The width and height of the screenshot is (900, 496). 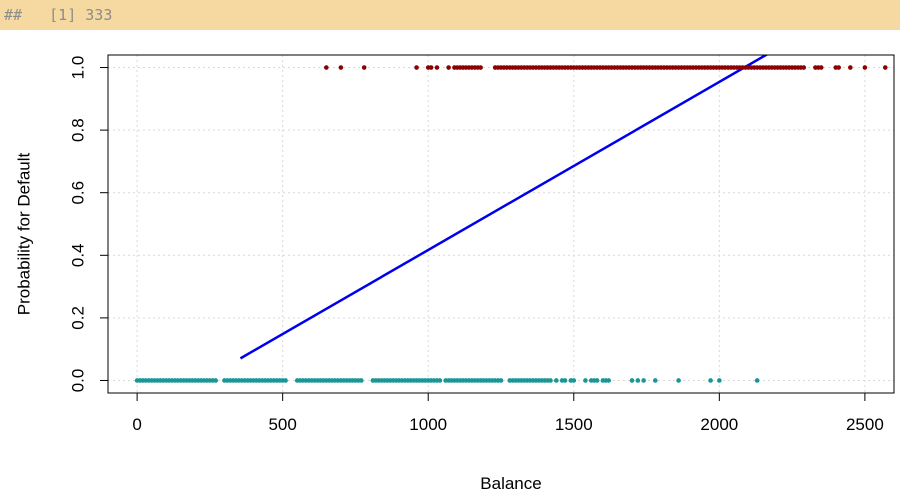 What do you see at coordinates (24, 233) in the screenshot?
I see `y-axis-label: Probability for Default` at bounding box center [24, 233].